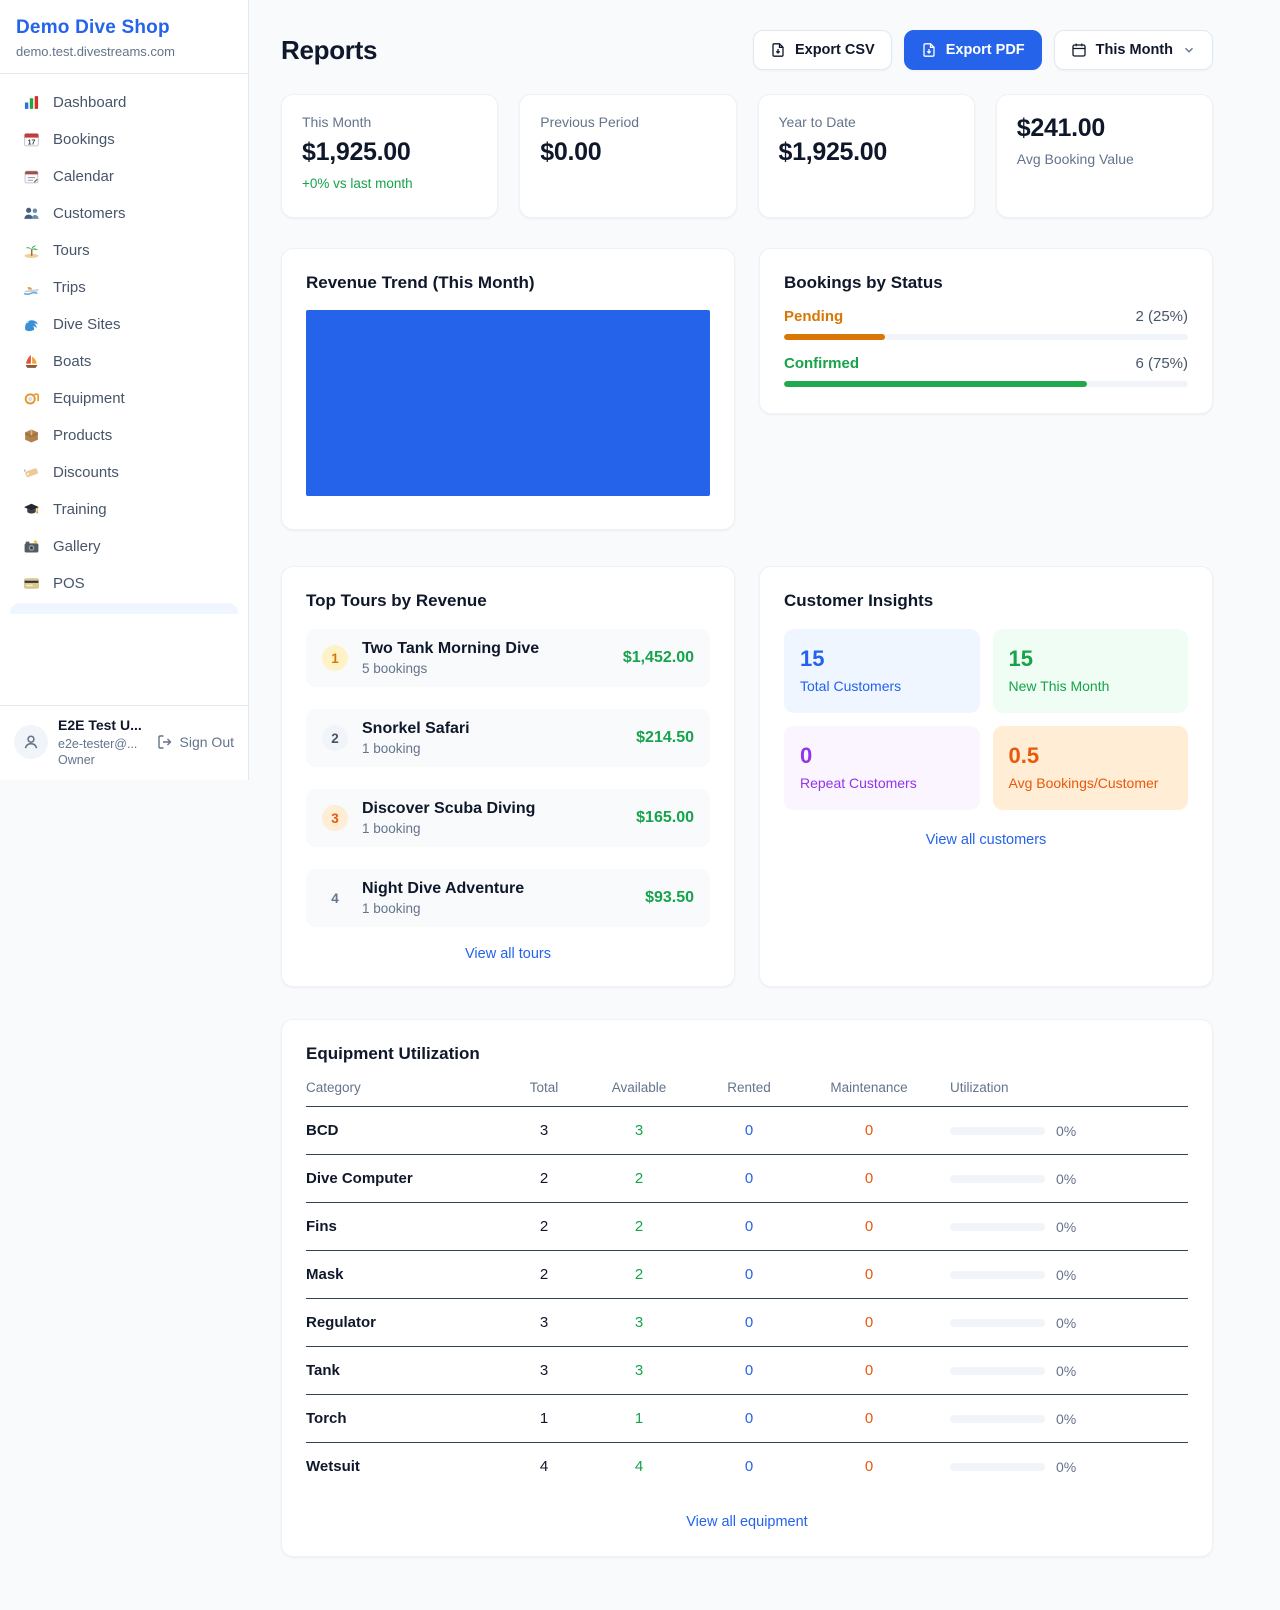 The height and width of the screenshot is (1610, 1280). Describe the element at coordinates (405, 1227) in the screenshot. I see `cell-category: Fins` at that location.